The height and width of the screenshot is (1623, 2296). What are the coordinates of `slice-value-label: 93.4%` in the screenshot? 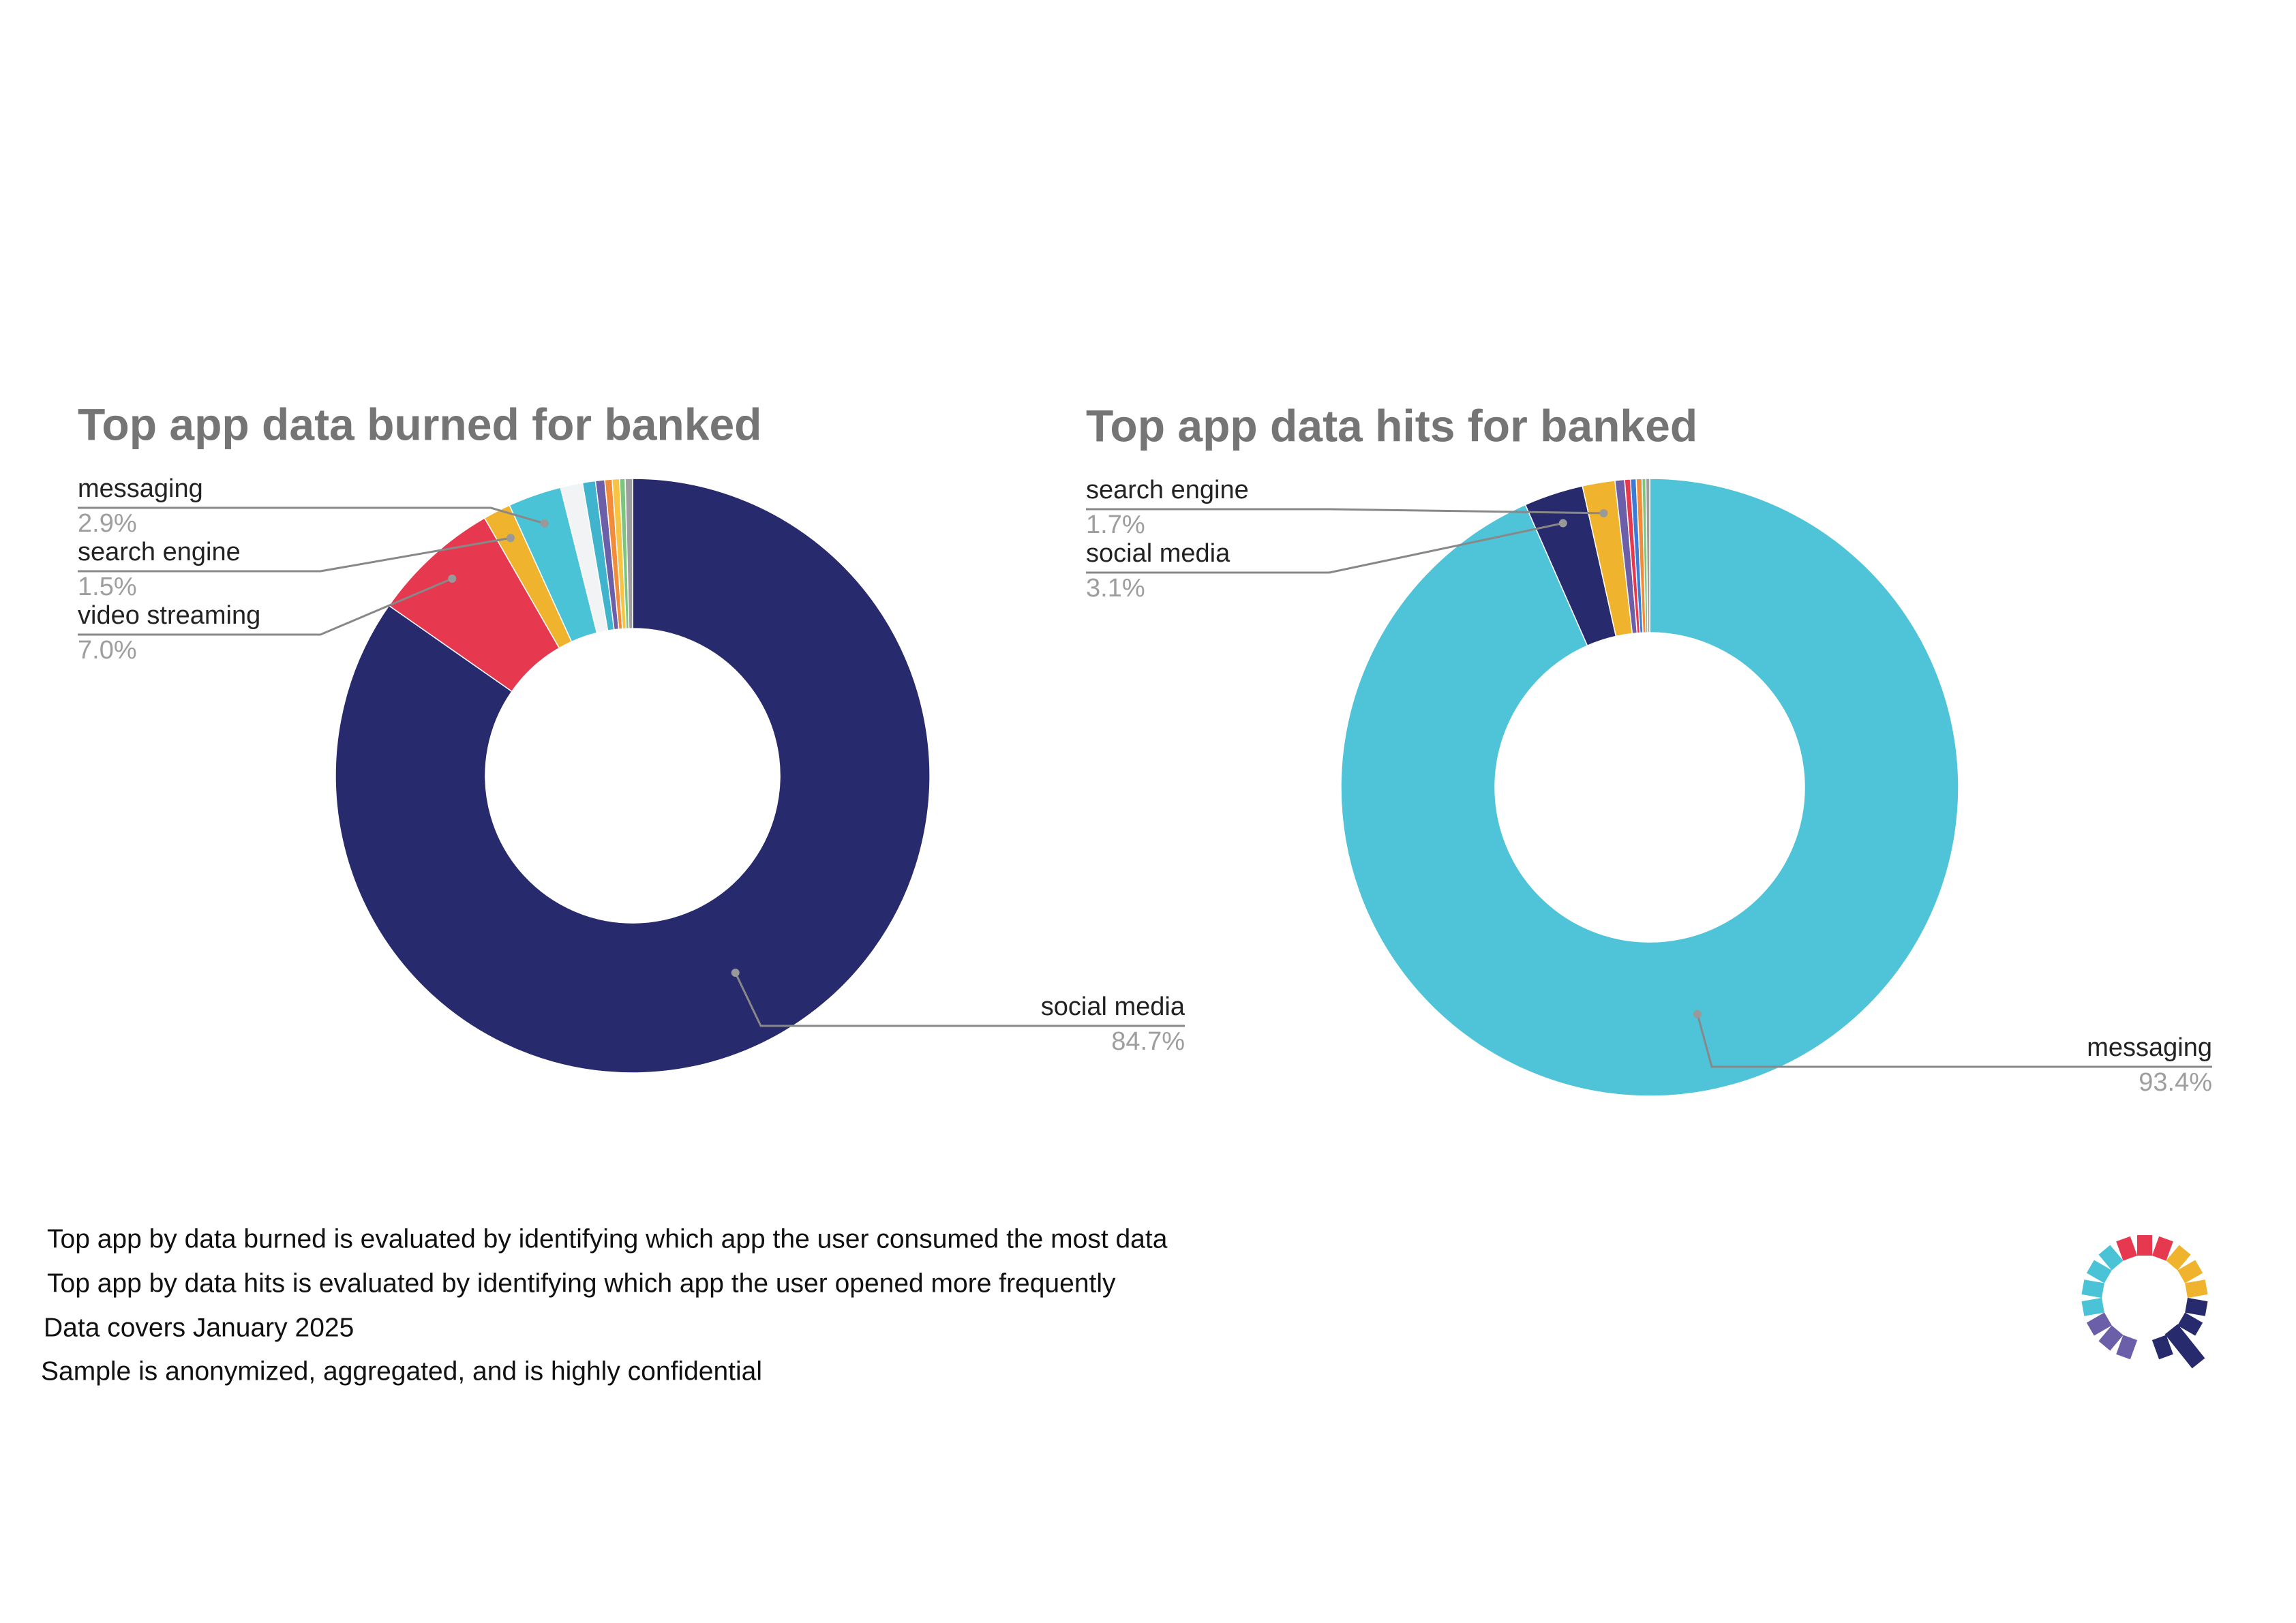 It's located at (2175, 1082).